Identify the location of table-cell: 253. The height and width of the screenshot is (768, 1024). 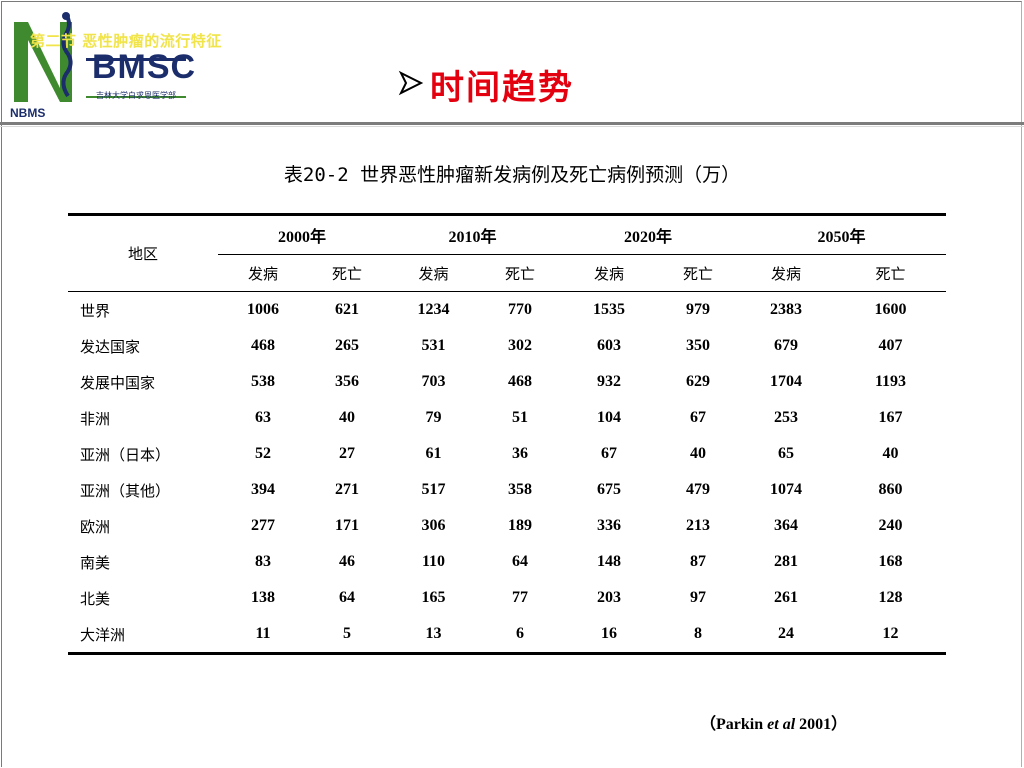
(786, 417).